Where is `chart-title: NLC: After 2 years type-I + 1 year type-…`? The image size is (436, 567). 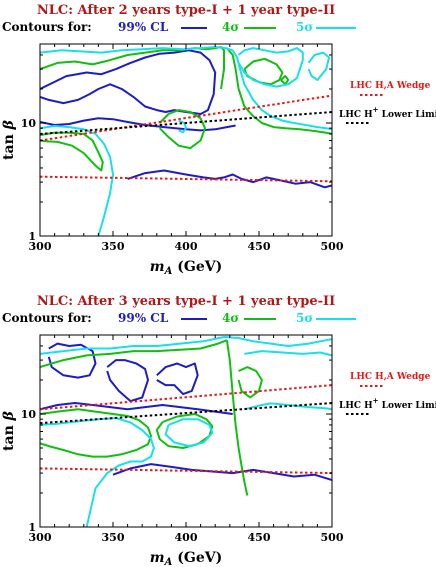
chart-title: NLC: After 2 years type-I + 1 year type-… is located at coordinates (186, 10).